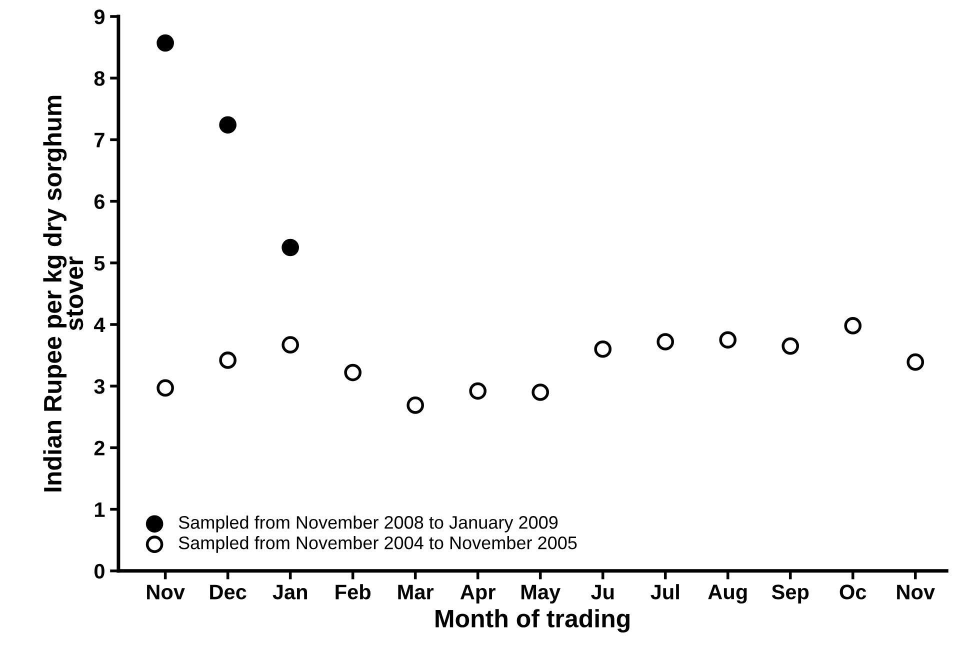 The height and width of the screenshot is (660, 963). I want to click on x-tick-label: Jan, so click(289, 592).